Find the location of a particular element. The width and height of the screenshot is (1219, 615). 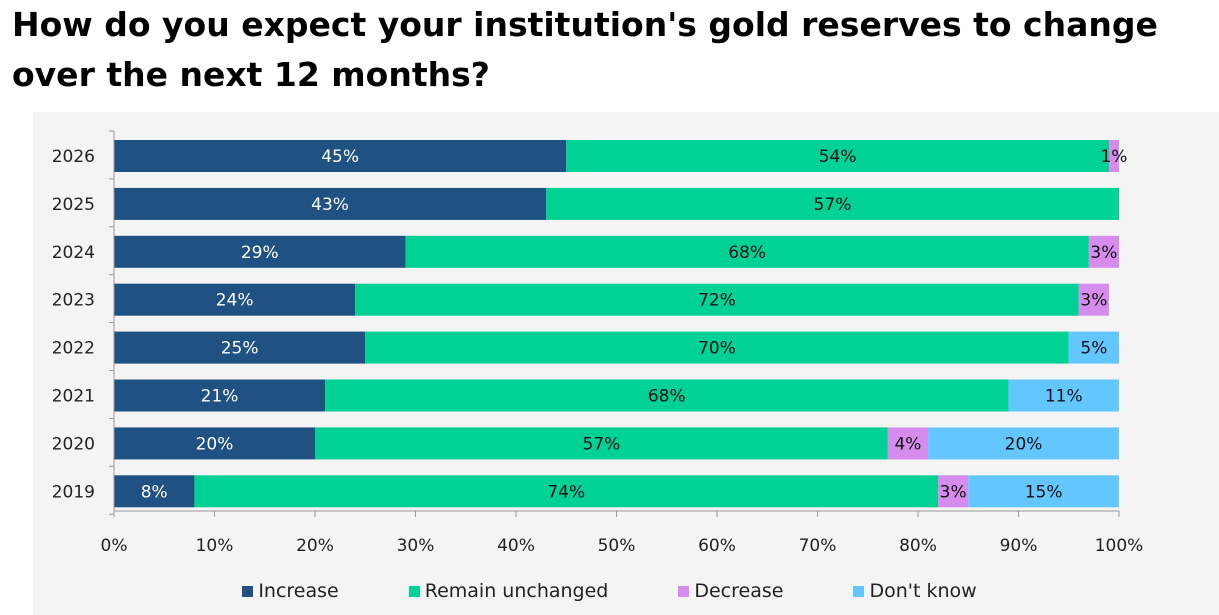

x-tick-label: 80% is located at coordinates (918, 546).